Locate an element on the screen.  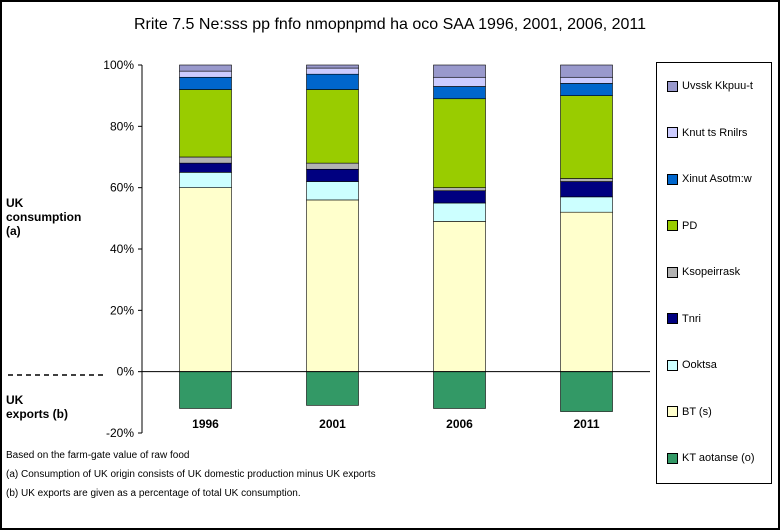
legend-item: BT (s) is located at coordinates (689, 412).